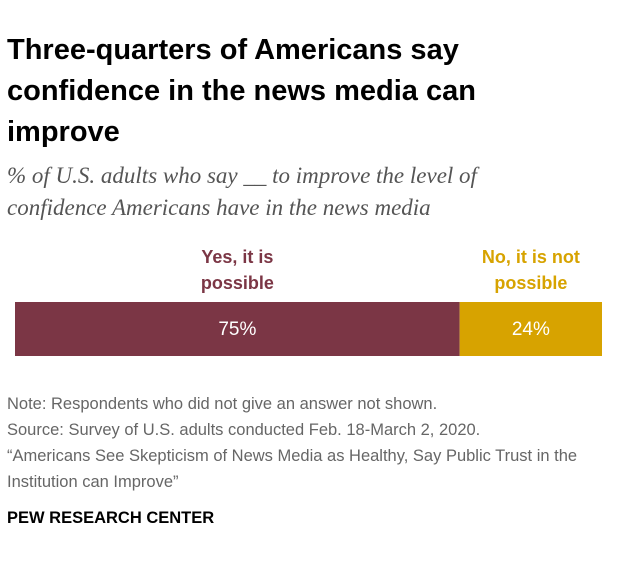 The image size is (626, 572). I want to click on legend-label: Yes, it is possible, so click(237, 270).